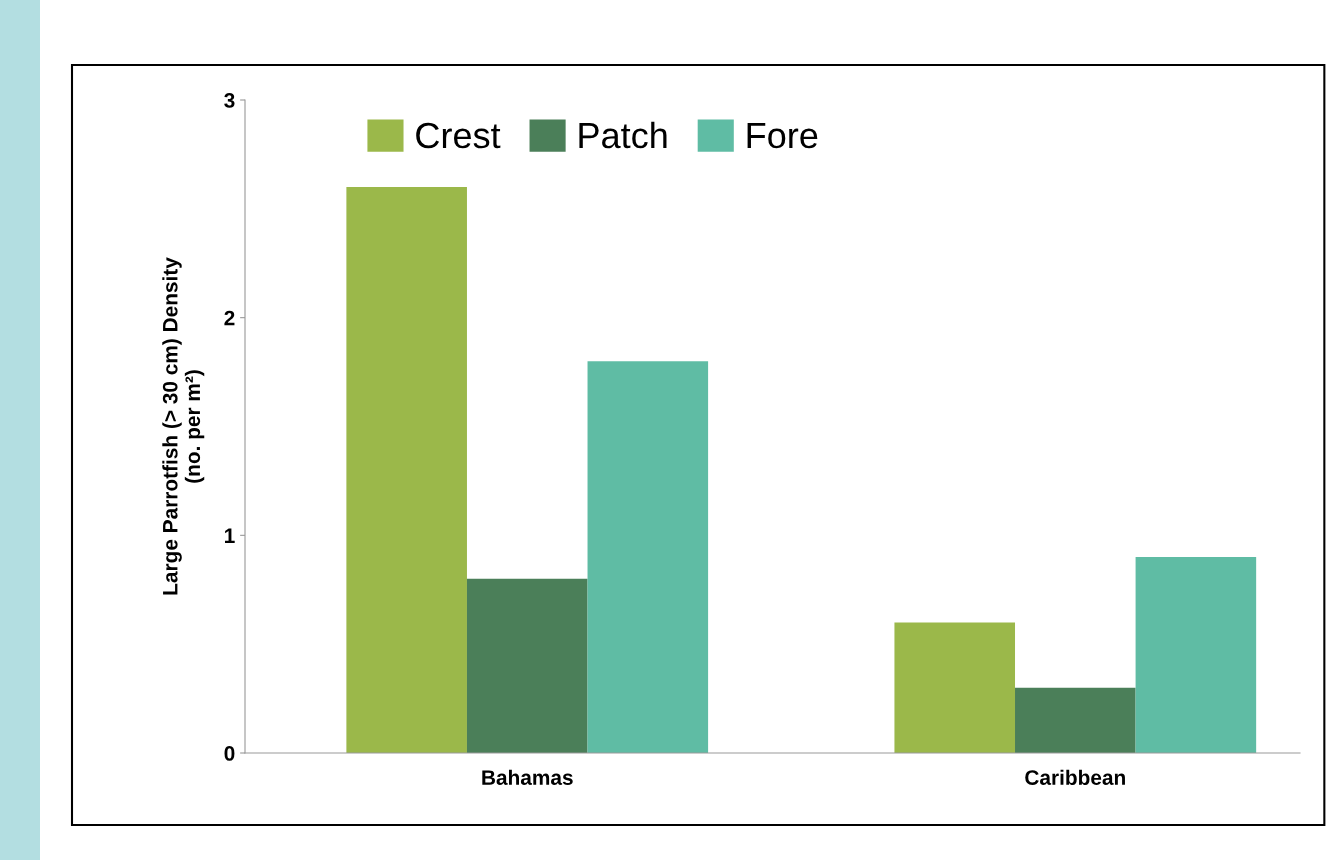 The height and width of the screenshot is (860, 1327). I want to click on y-tick-label: 3, so click(229, 100).